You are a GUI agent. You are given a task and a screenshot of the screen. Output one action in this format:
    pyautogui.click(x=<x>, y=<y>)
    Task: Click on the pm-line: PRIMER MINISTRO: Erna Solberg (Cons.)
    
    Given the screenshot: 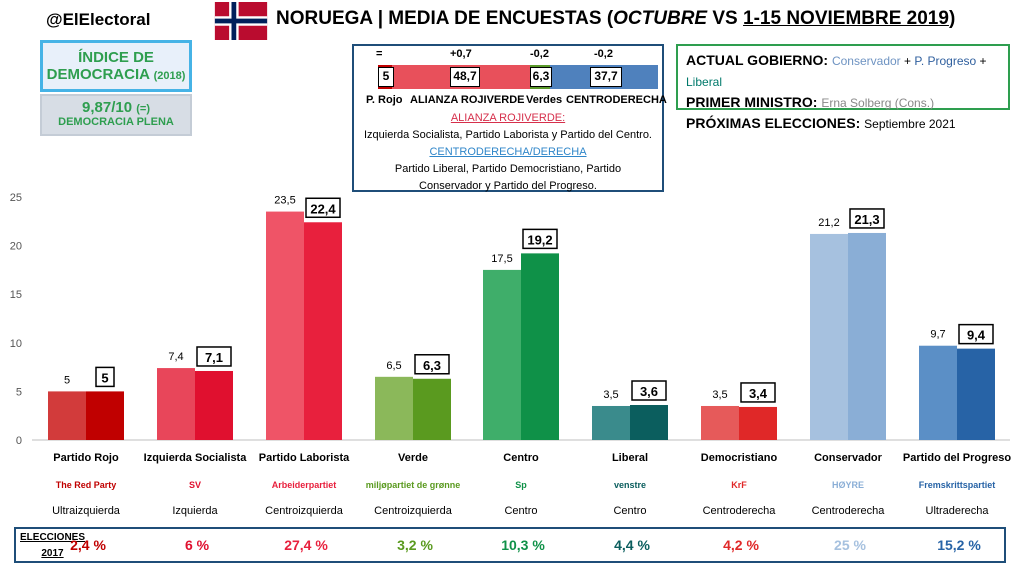 What is the action you would take?
    pyautogui.click(x=843, y=102)
    